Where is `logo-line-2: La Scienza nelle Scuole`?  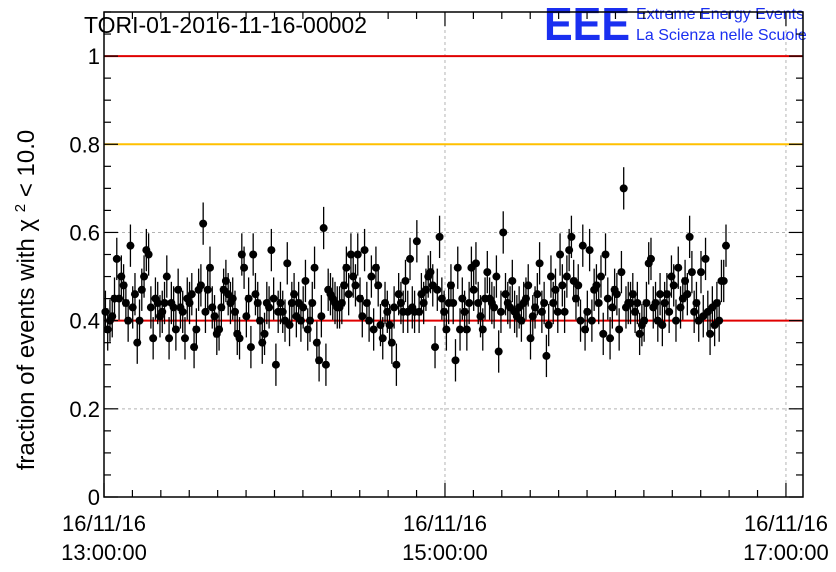 logo-line-2: La Scienza nelle Scuole is located at coordinates (721, 35).